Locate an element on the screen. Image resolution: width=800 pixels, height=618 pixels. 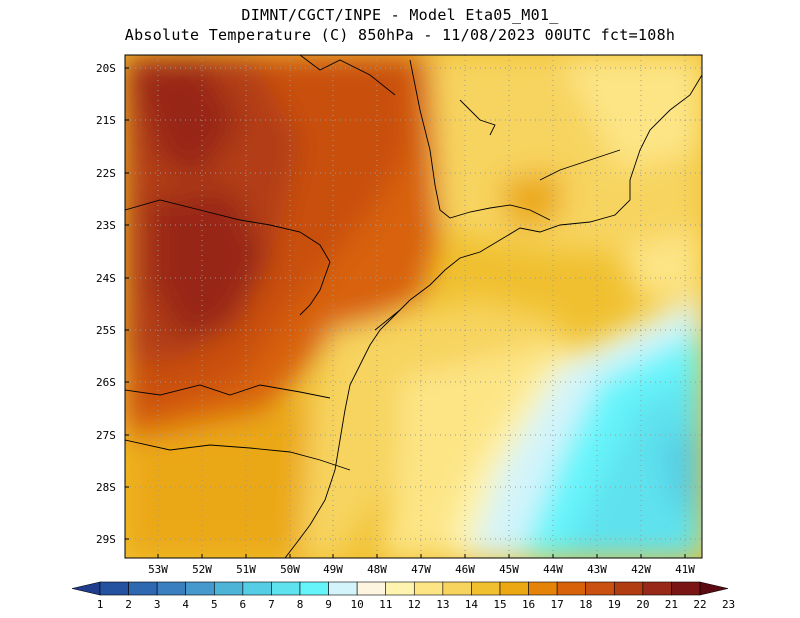
lon-label: 41W is located at coordinates (685, 569).